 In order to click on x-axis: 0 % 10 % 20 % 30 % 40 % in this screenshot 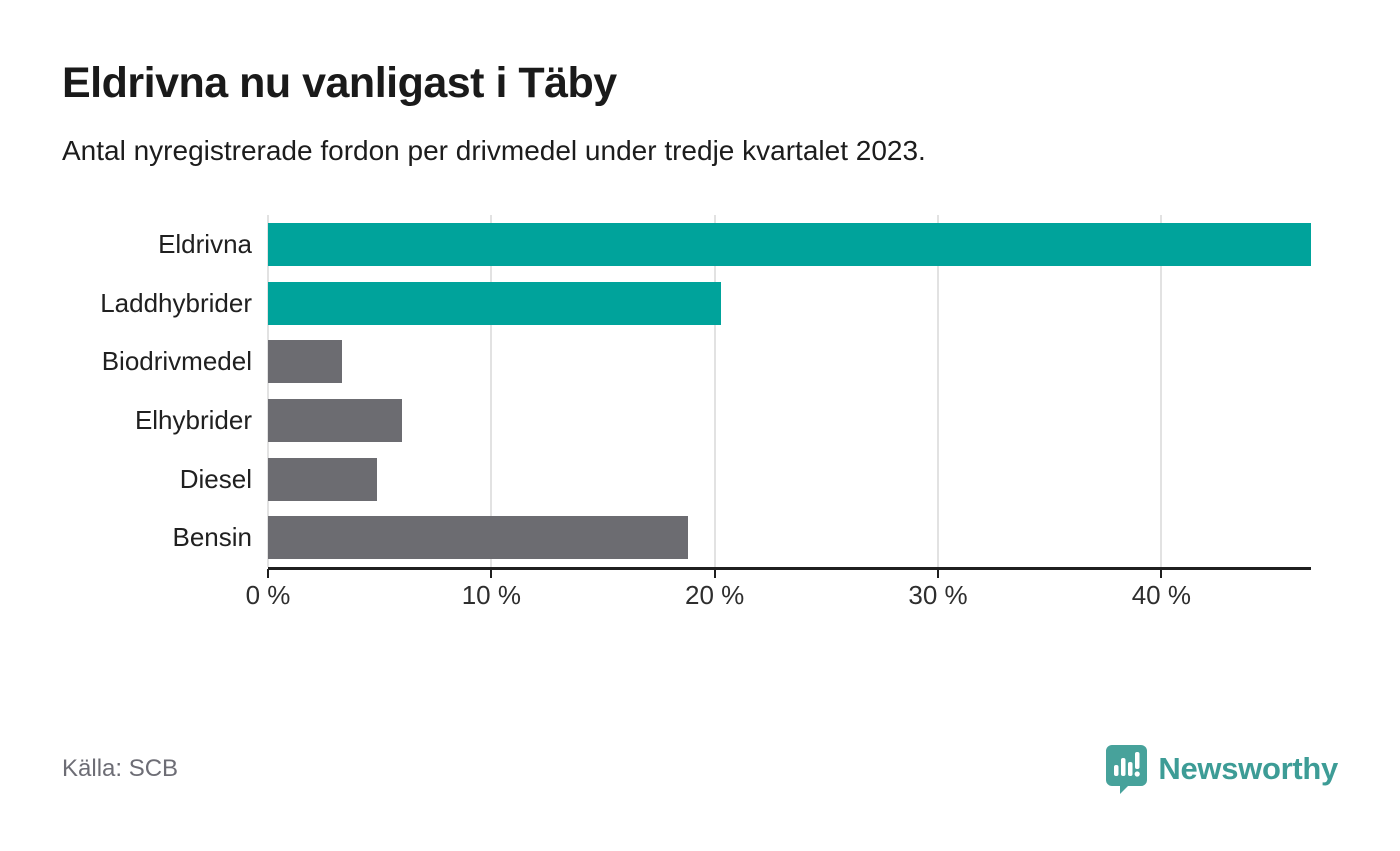, I will do `click(778, 592)`.